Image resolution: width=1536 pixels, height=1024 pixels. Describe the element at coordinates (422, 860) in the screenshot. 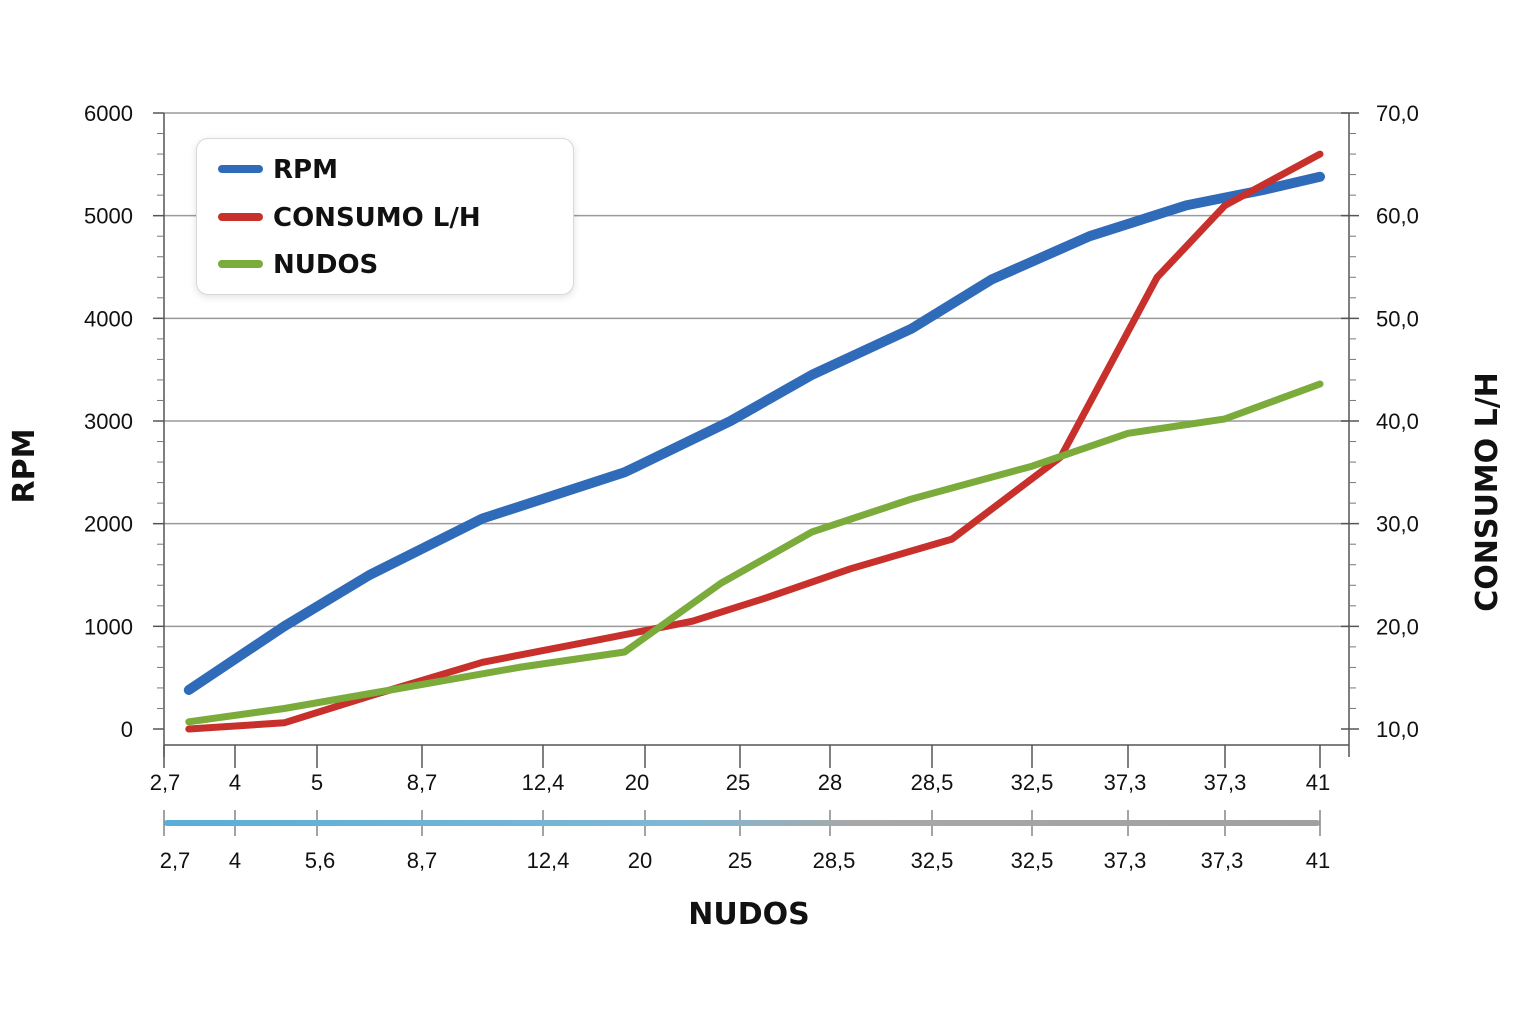

I see `x-bottom-tick-label: 8,7` at that location.